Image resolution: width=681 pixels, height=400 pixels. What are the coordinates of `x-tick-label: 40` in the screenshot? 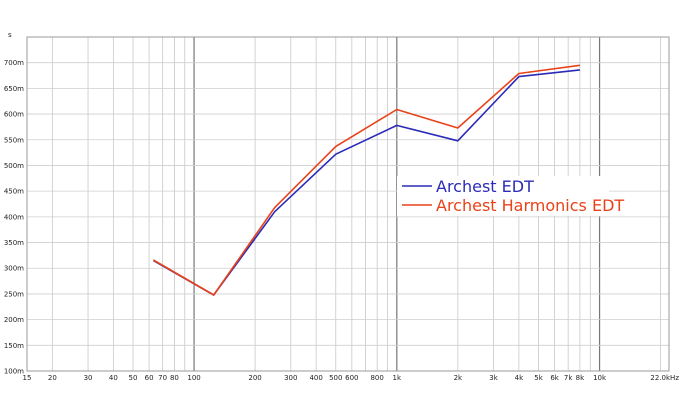 It's located at (113, 378).